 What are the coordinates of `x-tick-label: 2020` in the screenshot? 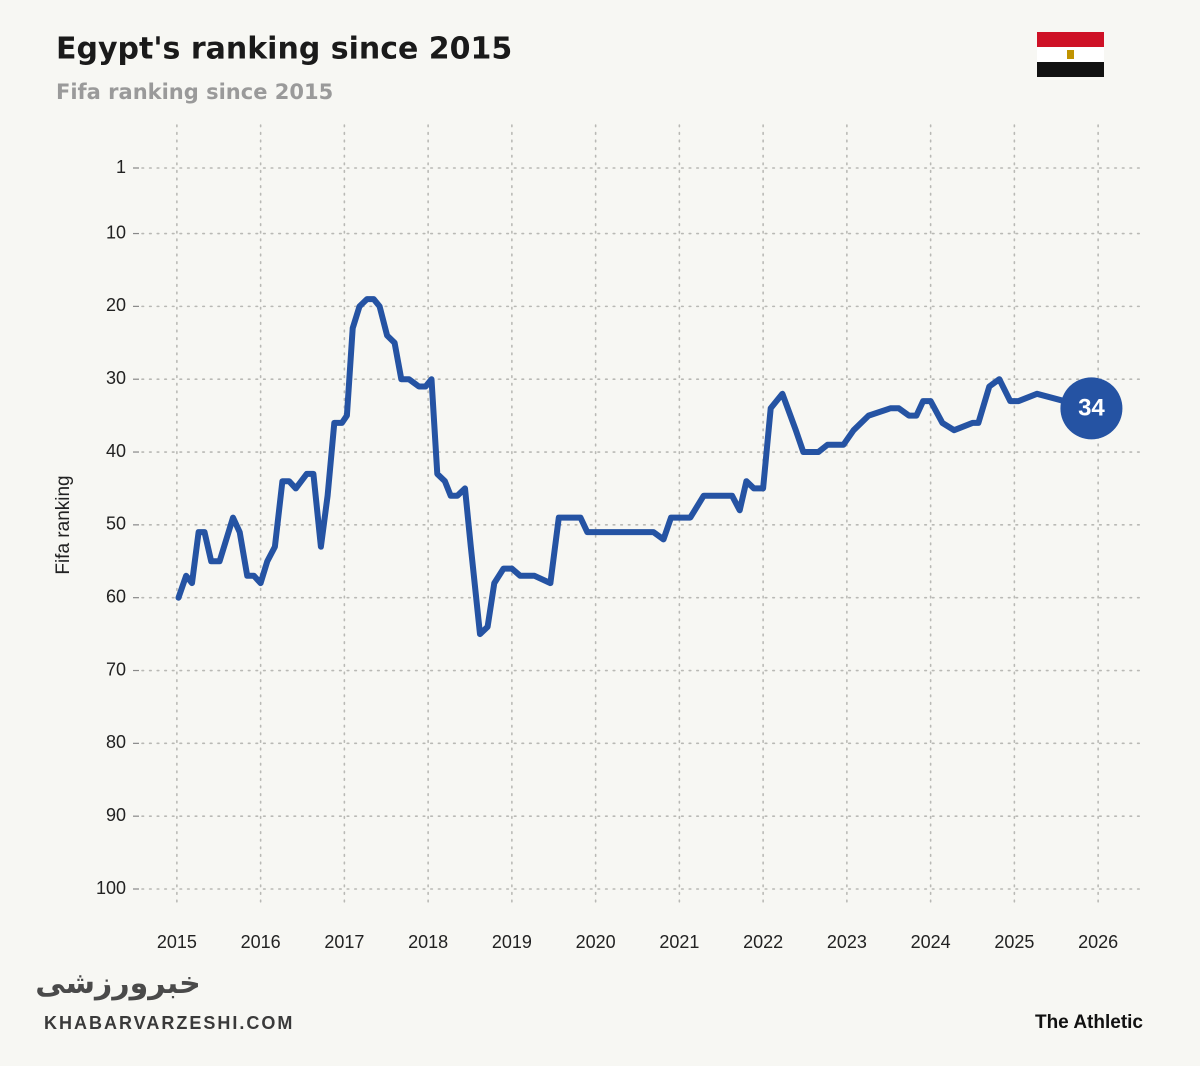 It's located at (596, 942).